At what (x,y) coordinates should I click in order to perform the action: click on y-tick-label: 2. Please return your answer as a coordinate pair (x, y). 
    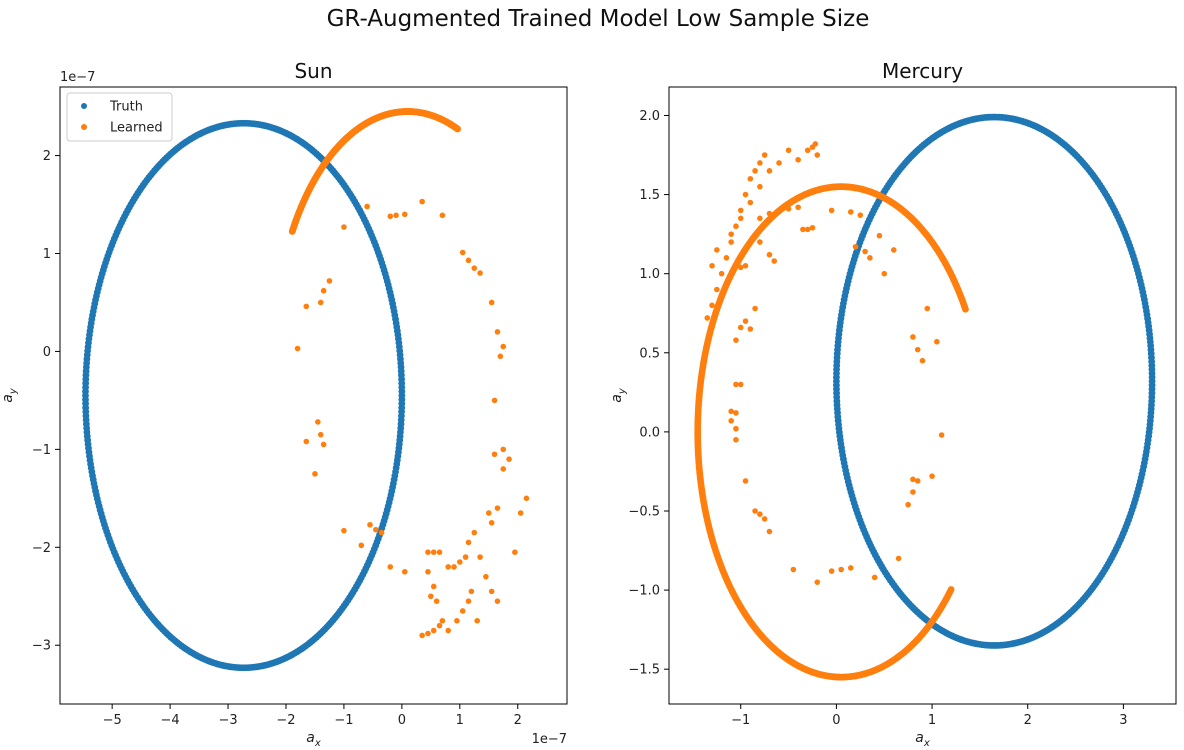
    Looking at the image, I should click on (47, 156).